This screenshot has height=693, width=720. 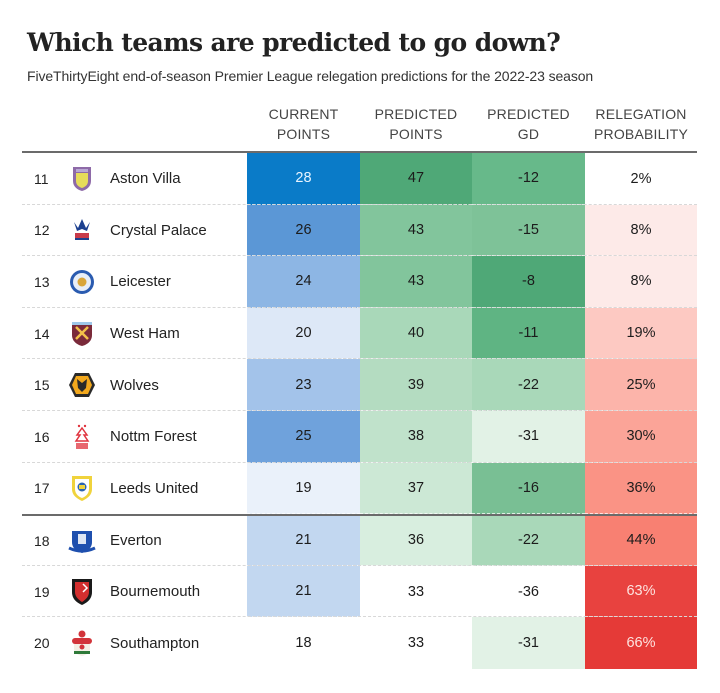 What do you see at coordinates (641, 124) in the screenshot?
I see `column-header-relegation-probability: RELEGATION PROBABILITY` at bounding box center [641, 124].